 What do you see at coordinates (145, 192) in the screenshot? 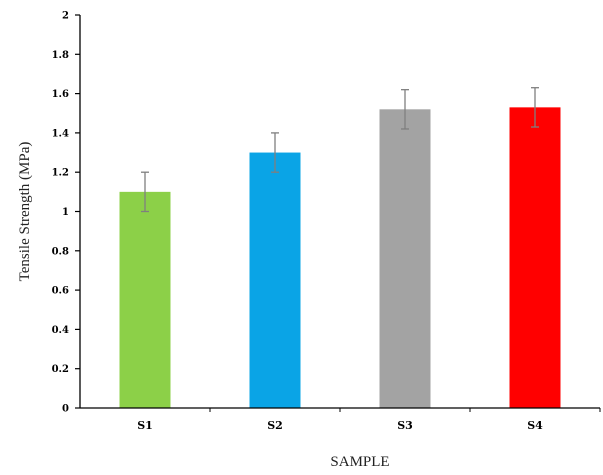
I see `error-bar-s1` at bounding box center [145, 192].